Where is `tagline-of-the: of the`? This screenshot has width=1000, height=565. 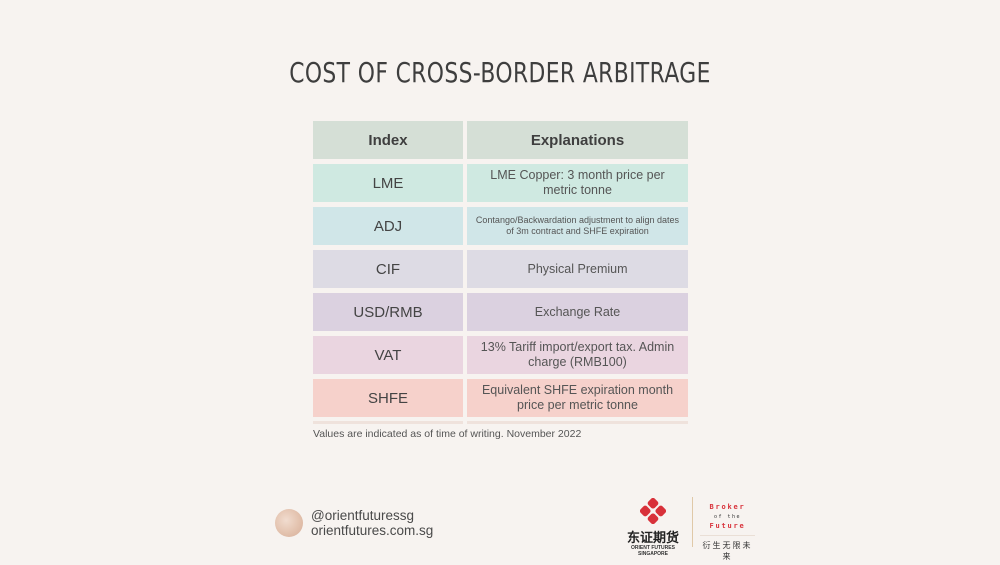 tagline-of-the: of the is located at coordinates (727, 517).